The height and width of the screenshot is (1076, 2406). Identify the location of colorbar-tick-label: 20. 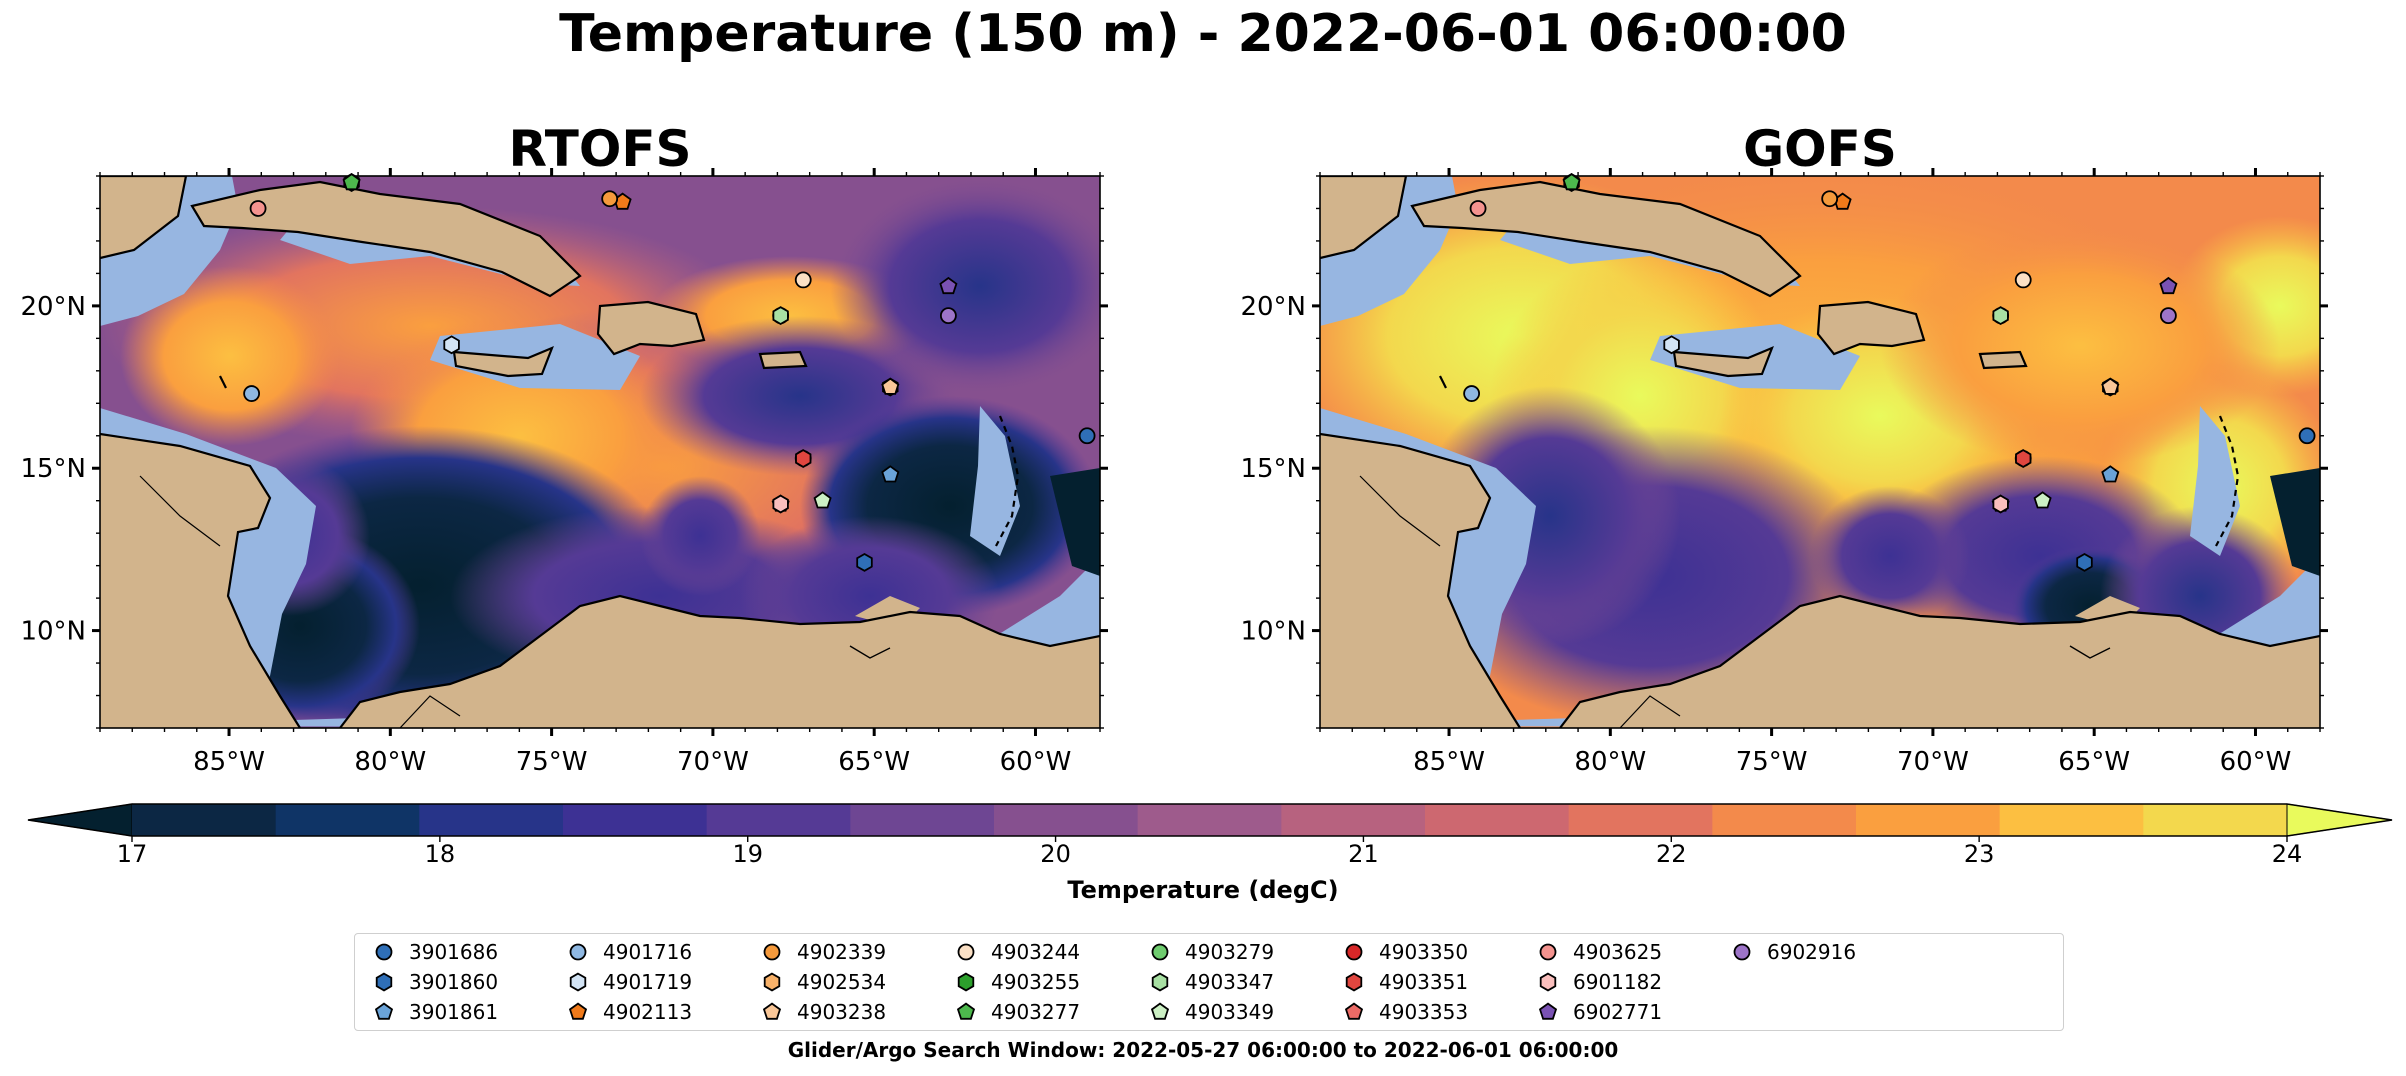
(1055, 852).